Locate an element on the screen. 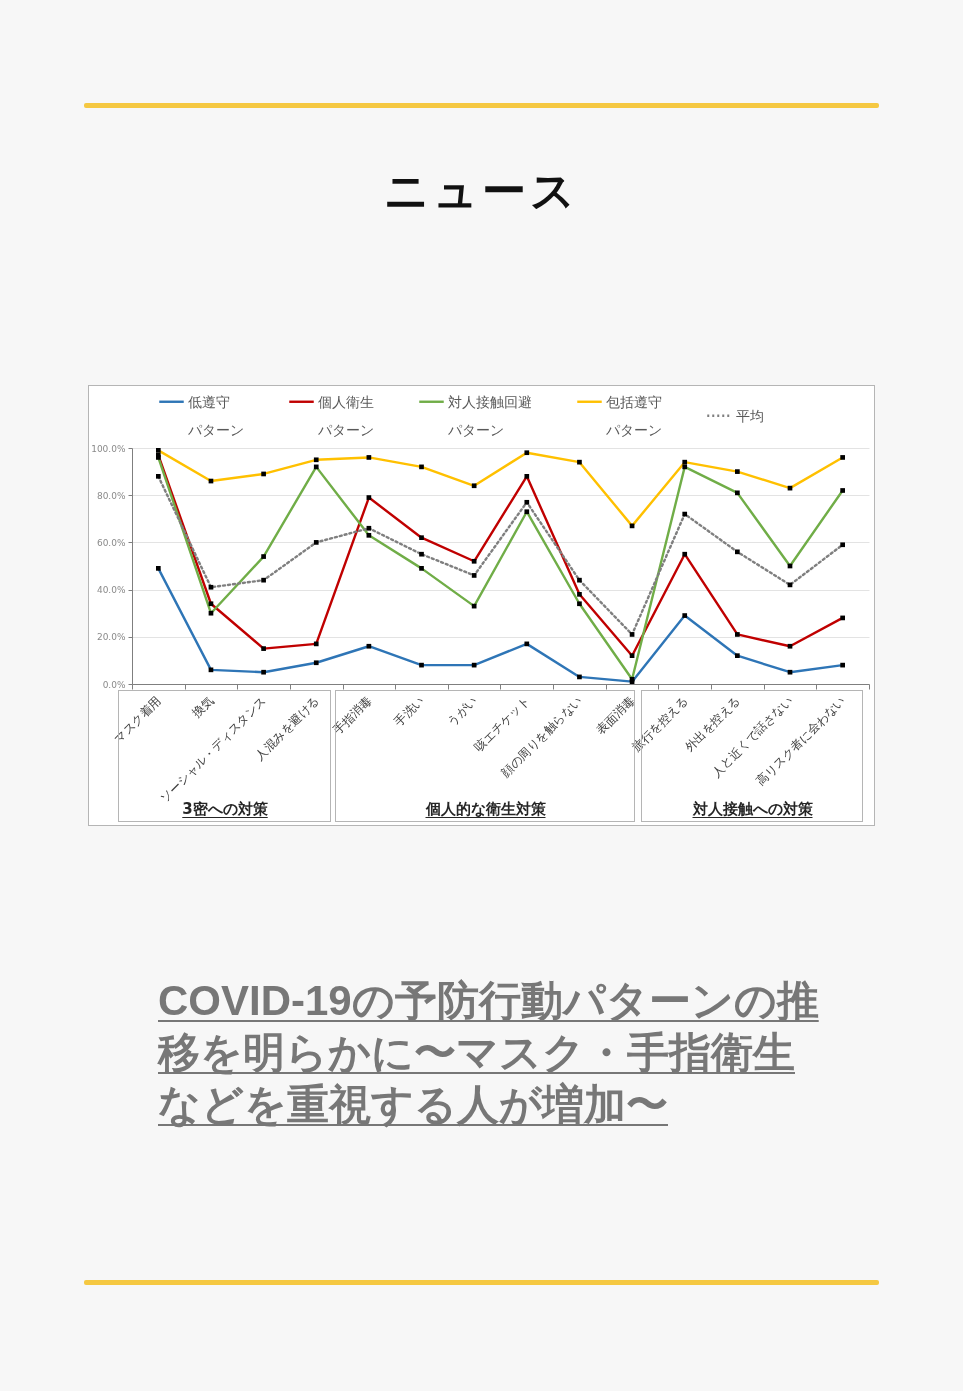 The image size is (963, 1391). x-tick-label: 表面消毒 is located at coordinates (615, 715).